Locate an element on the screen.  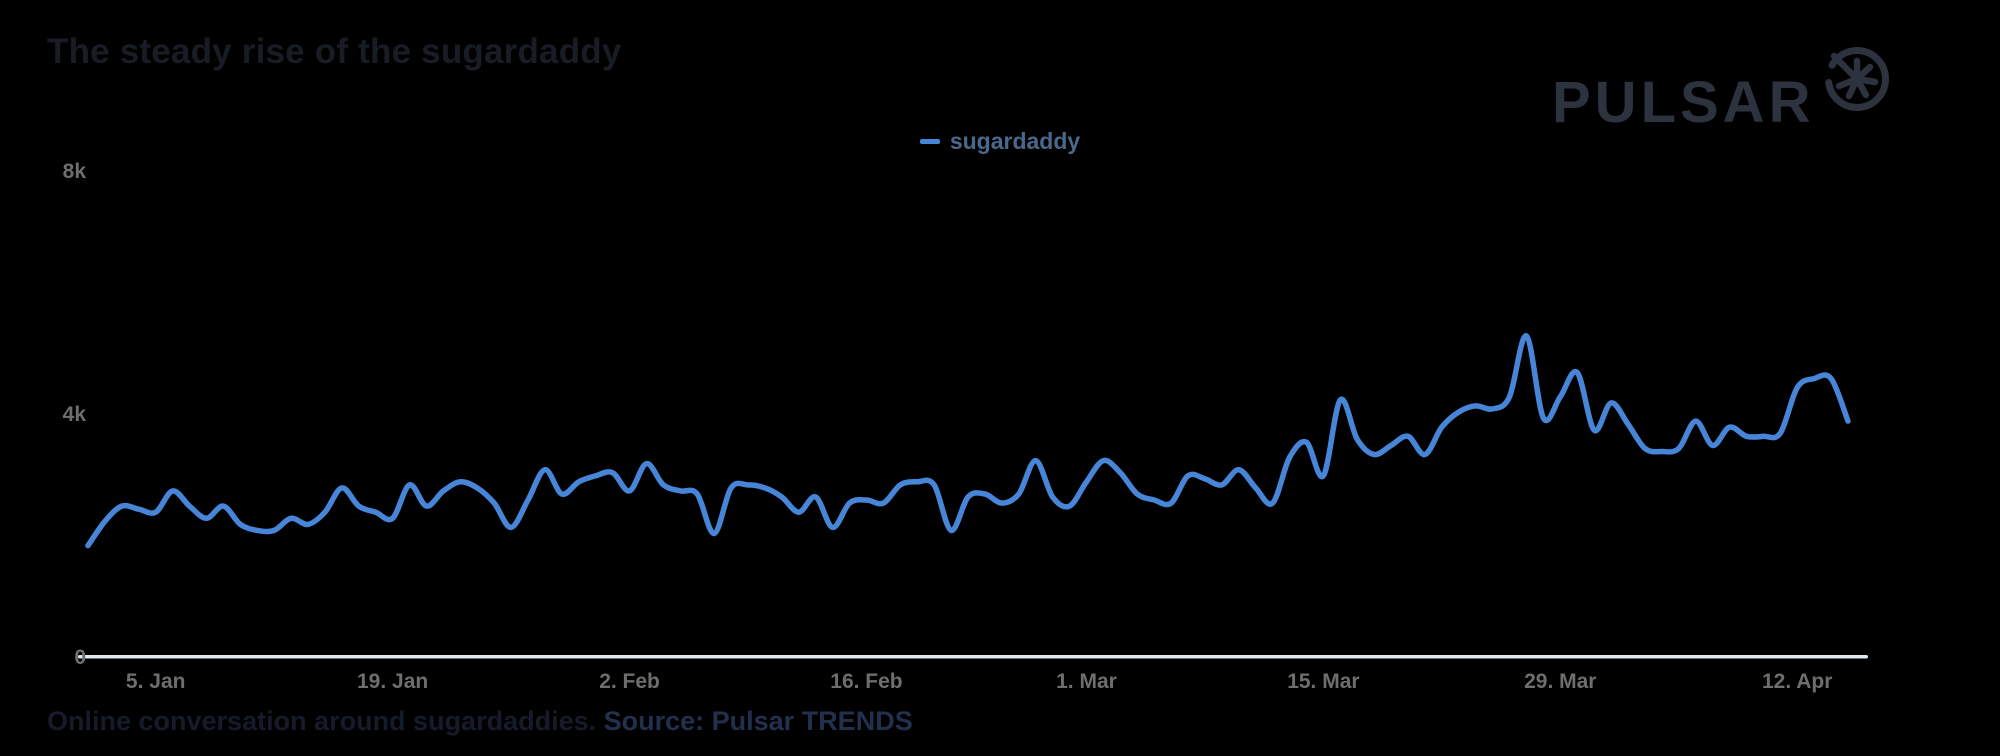
legend-line-marker-icon is located at coordinates (929, 141).